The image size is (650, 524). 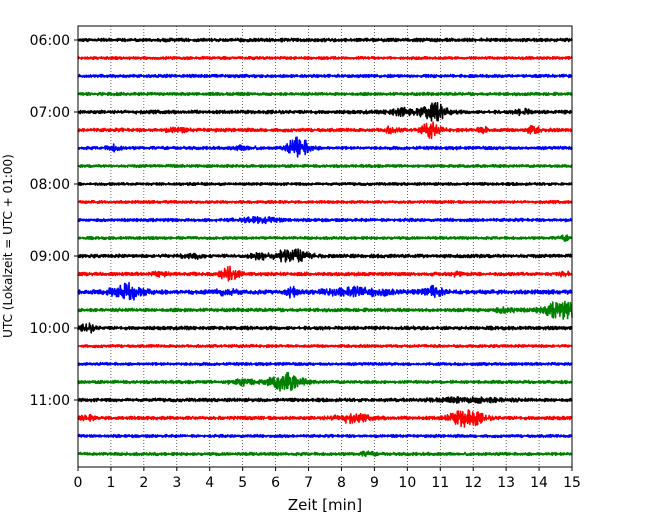 I want to click on x-tick-label: 13, so click(x=506, y=483).